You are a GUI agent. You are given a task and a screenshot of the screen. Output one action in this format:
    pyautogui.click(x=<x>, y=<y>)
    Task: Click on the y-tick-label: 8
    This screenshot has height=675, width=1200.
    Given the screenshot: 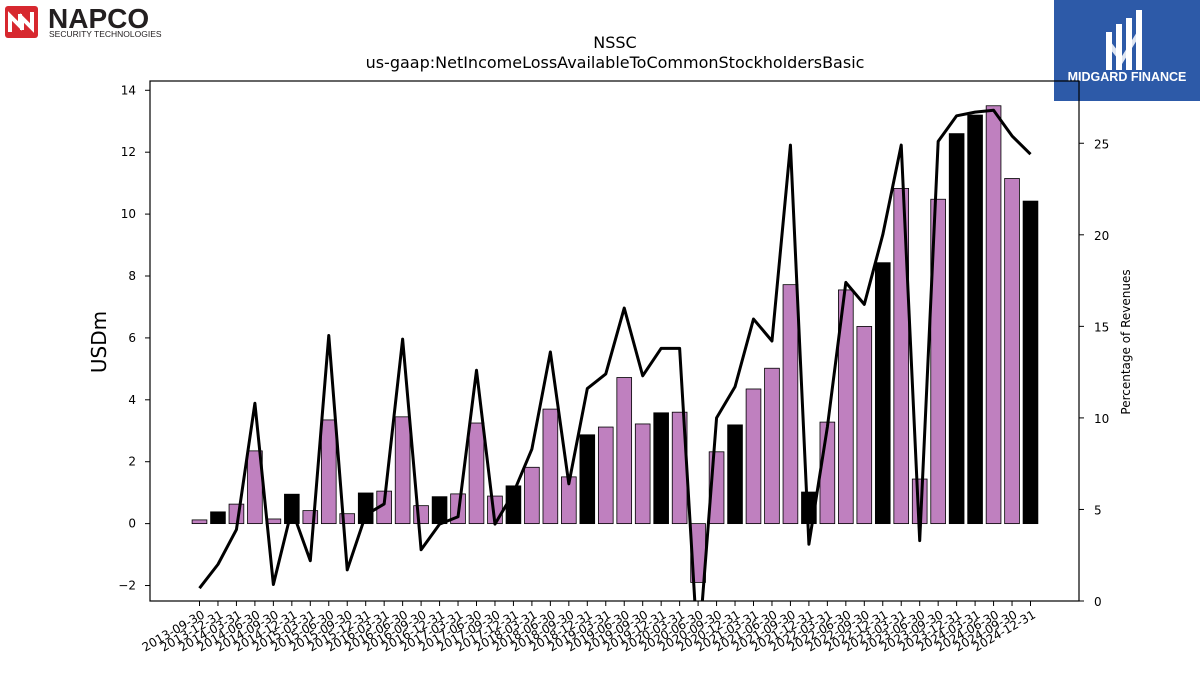 What is the action you would take?
    pyautogui.click(x=132, y=276)
    